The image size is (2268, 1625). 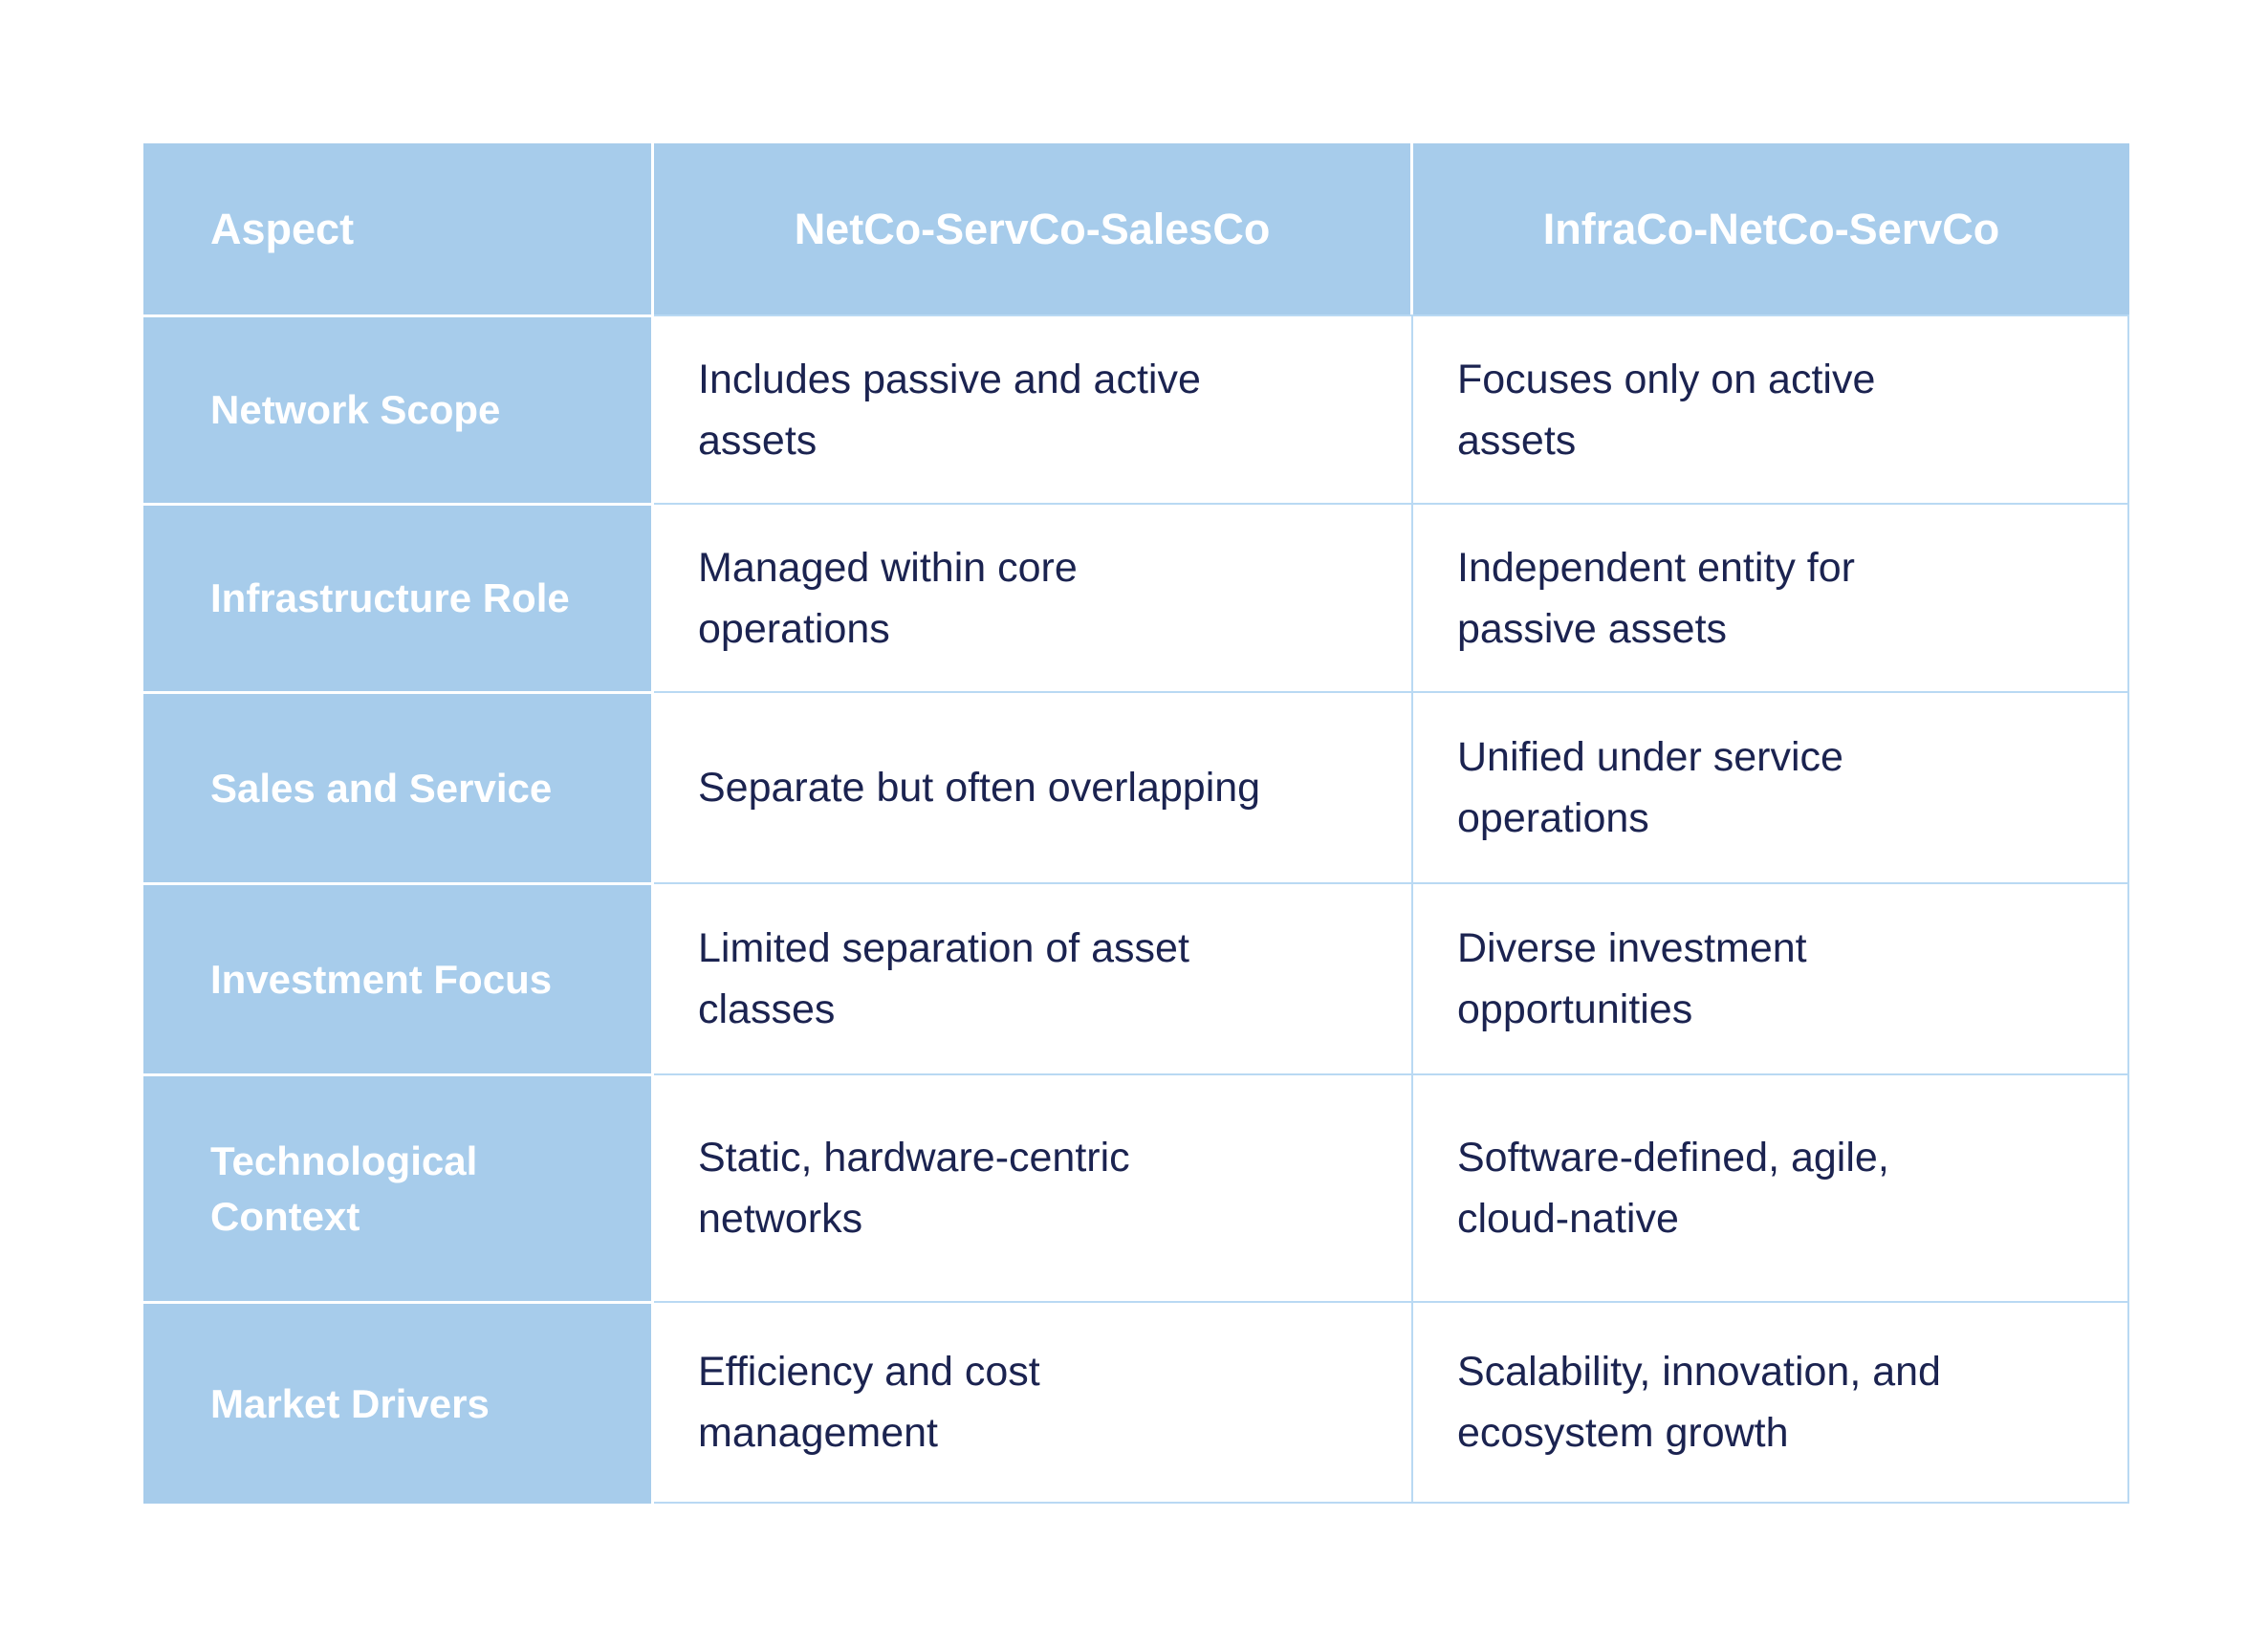 I want to click on cell-network-scope-infraco: Focuses only on active assets, so click(x=1771, y=409).